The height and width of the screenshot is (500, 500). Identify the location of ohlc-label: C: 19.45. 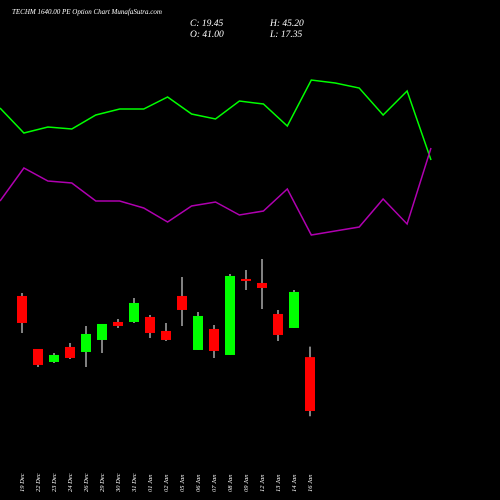
(207, 24).